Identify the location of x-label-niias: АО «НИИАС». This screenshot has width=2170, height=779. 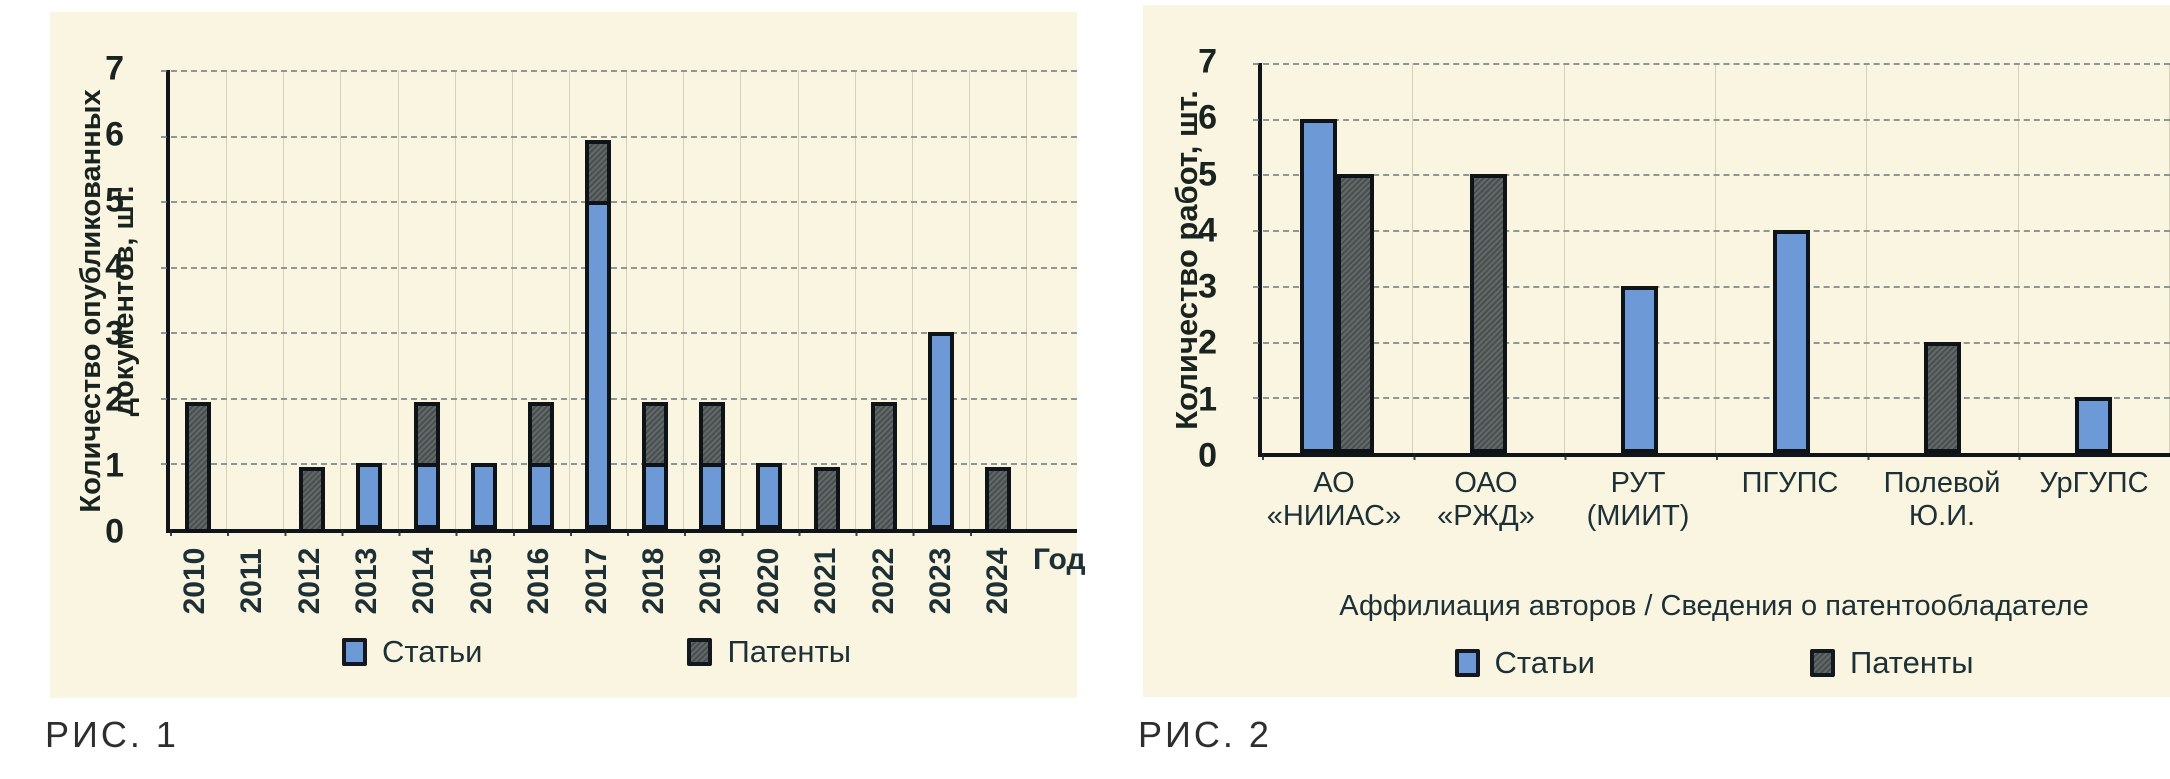
(1334, 500).